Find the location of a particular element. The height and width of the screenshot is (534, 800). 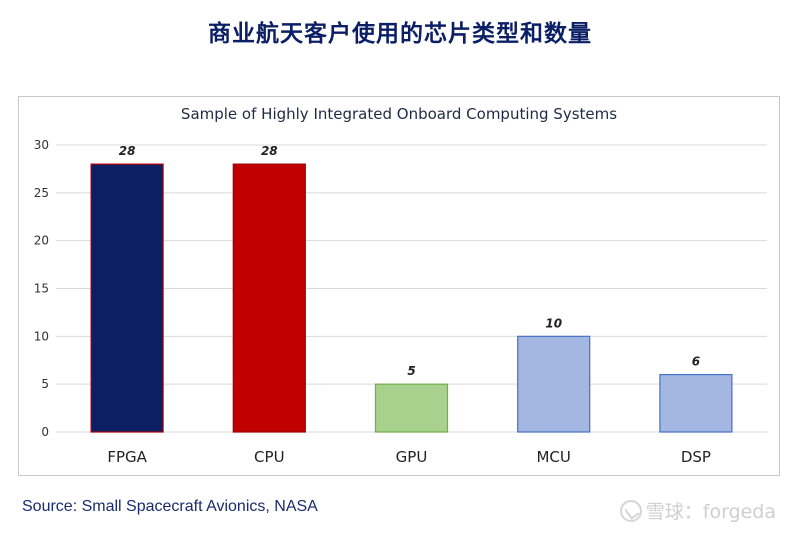

x-tick-label: FPGA is located at coordinates (127, 457).